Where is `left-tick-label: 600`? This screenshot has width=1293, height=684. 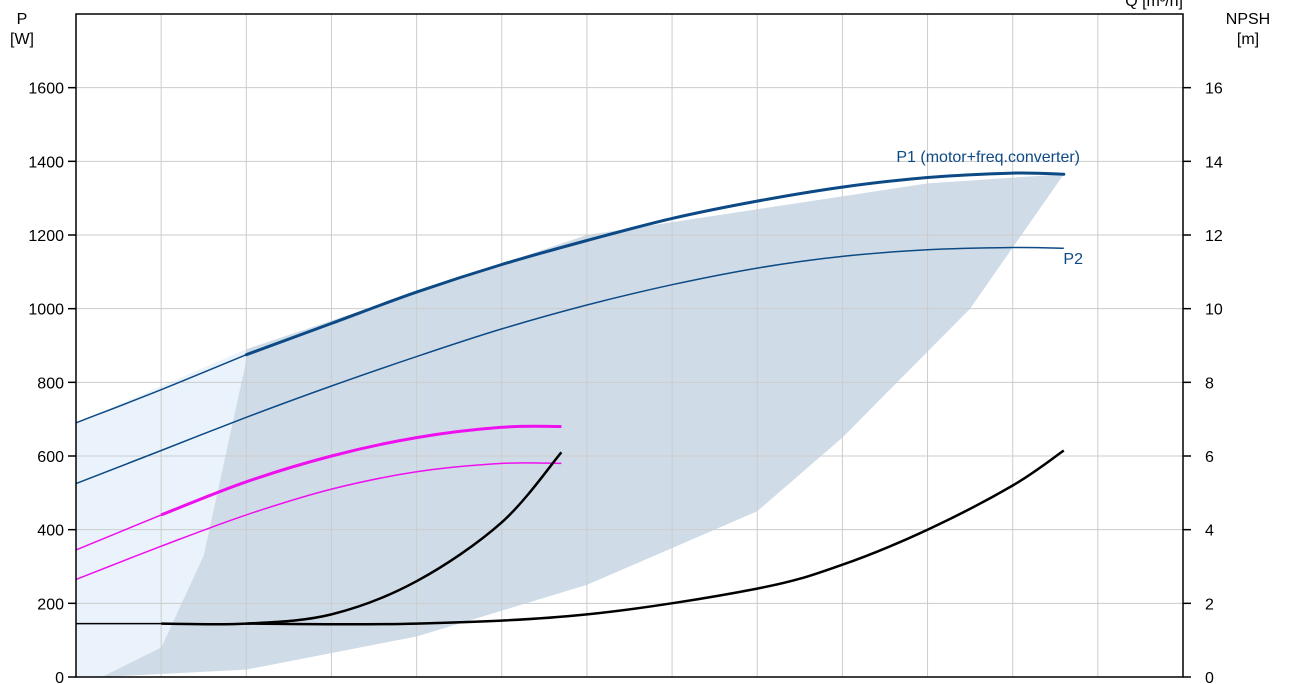 left-tick-label: 600 is located at coordinates (50, 457).